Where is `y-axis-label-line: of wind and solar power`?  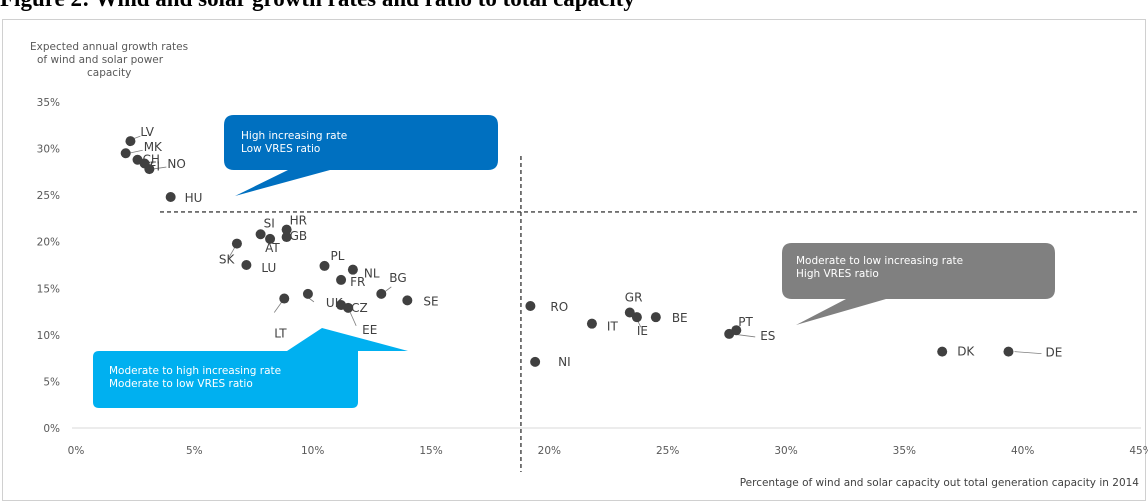
y-axis-label-line: of wind and solar power is located at coordinates (100, 60).